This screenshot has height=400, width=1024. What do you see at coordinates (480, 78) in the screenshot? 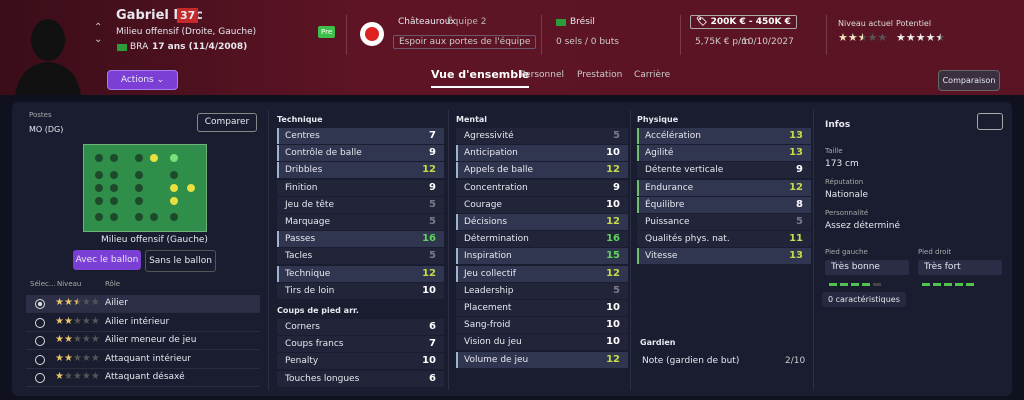
I see `tab-active: Vue d'ensemble` at bounding box center [480, 78].